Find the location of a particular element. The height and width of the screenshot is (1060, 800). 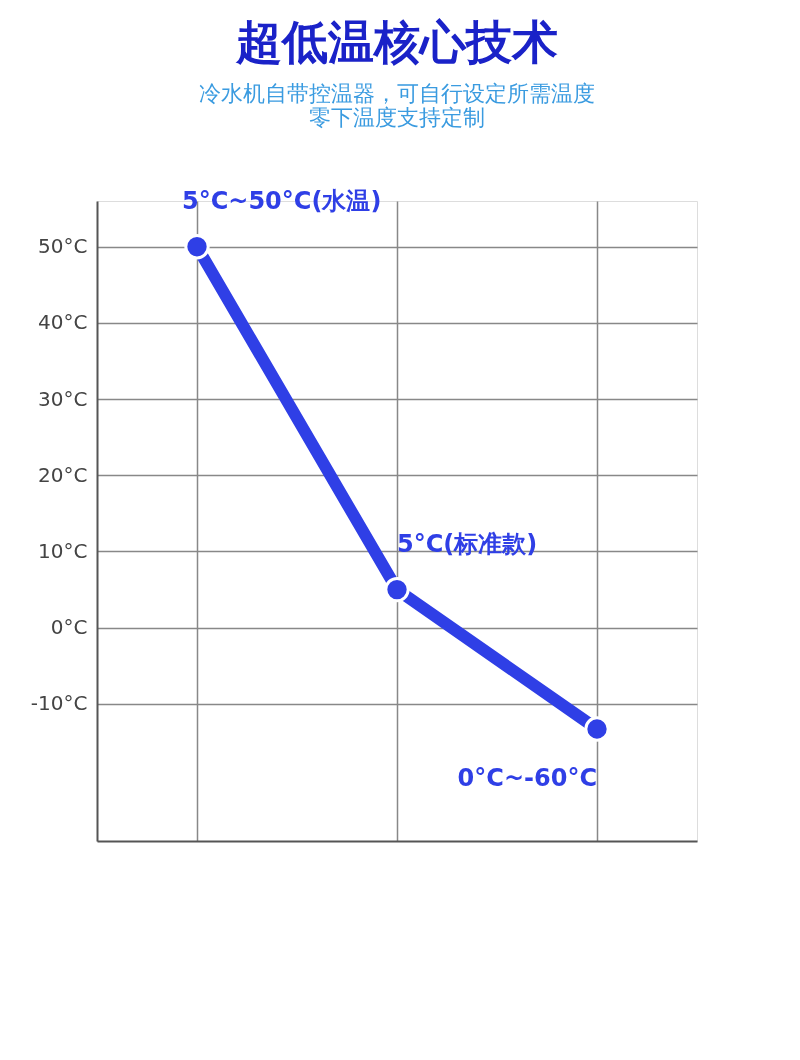

y-tick-label: 10°C is located at coordinates (63, 550).